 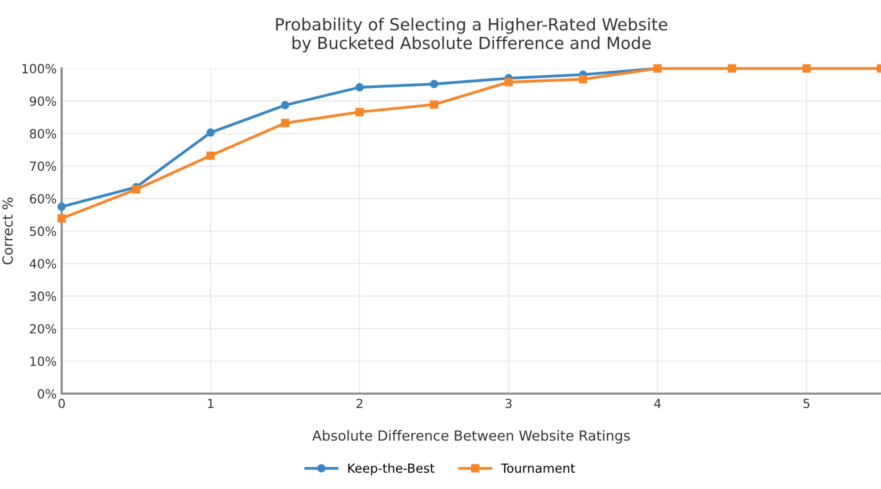 I want to click on legend-label: Tournament, so click(x=537, y=468).